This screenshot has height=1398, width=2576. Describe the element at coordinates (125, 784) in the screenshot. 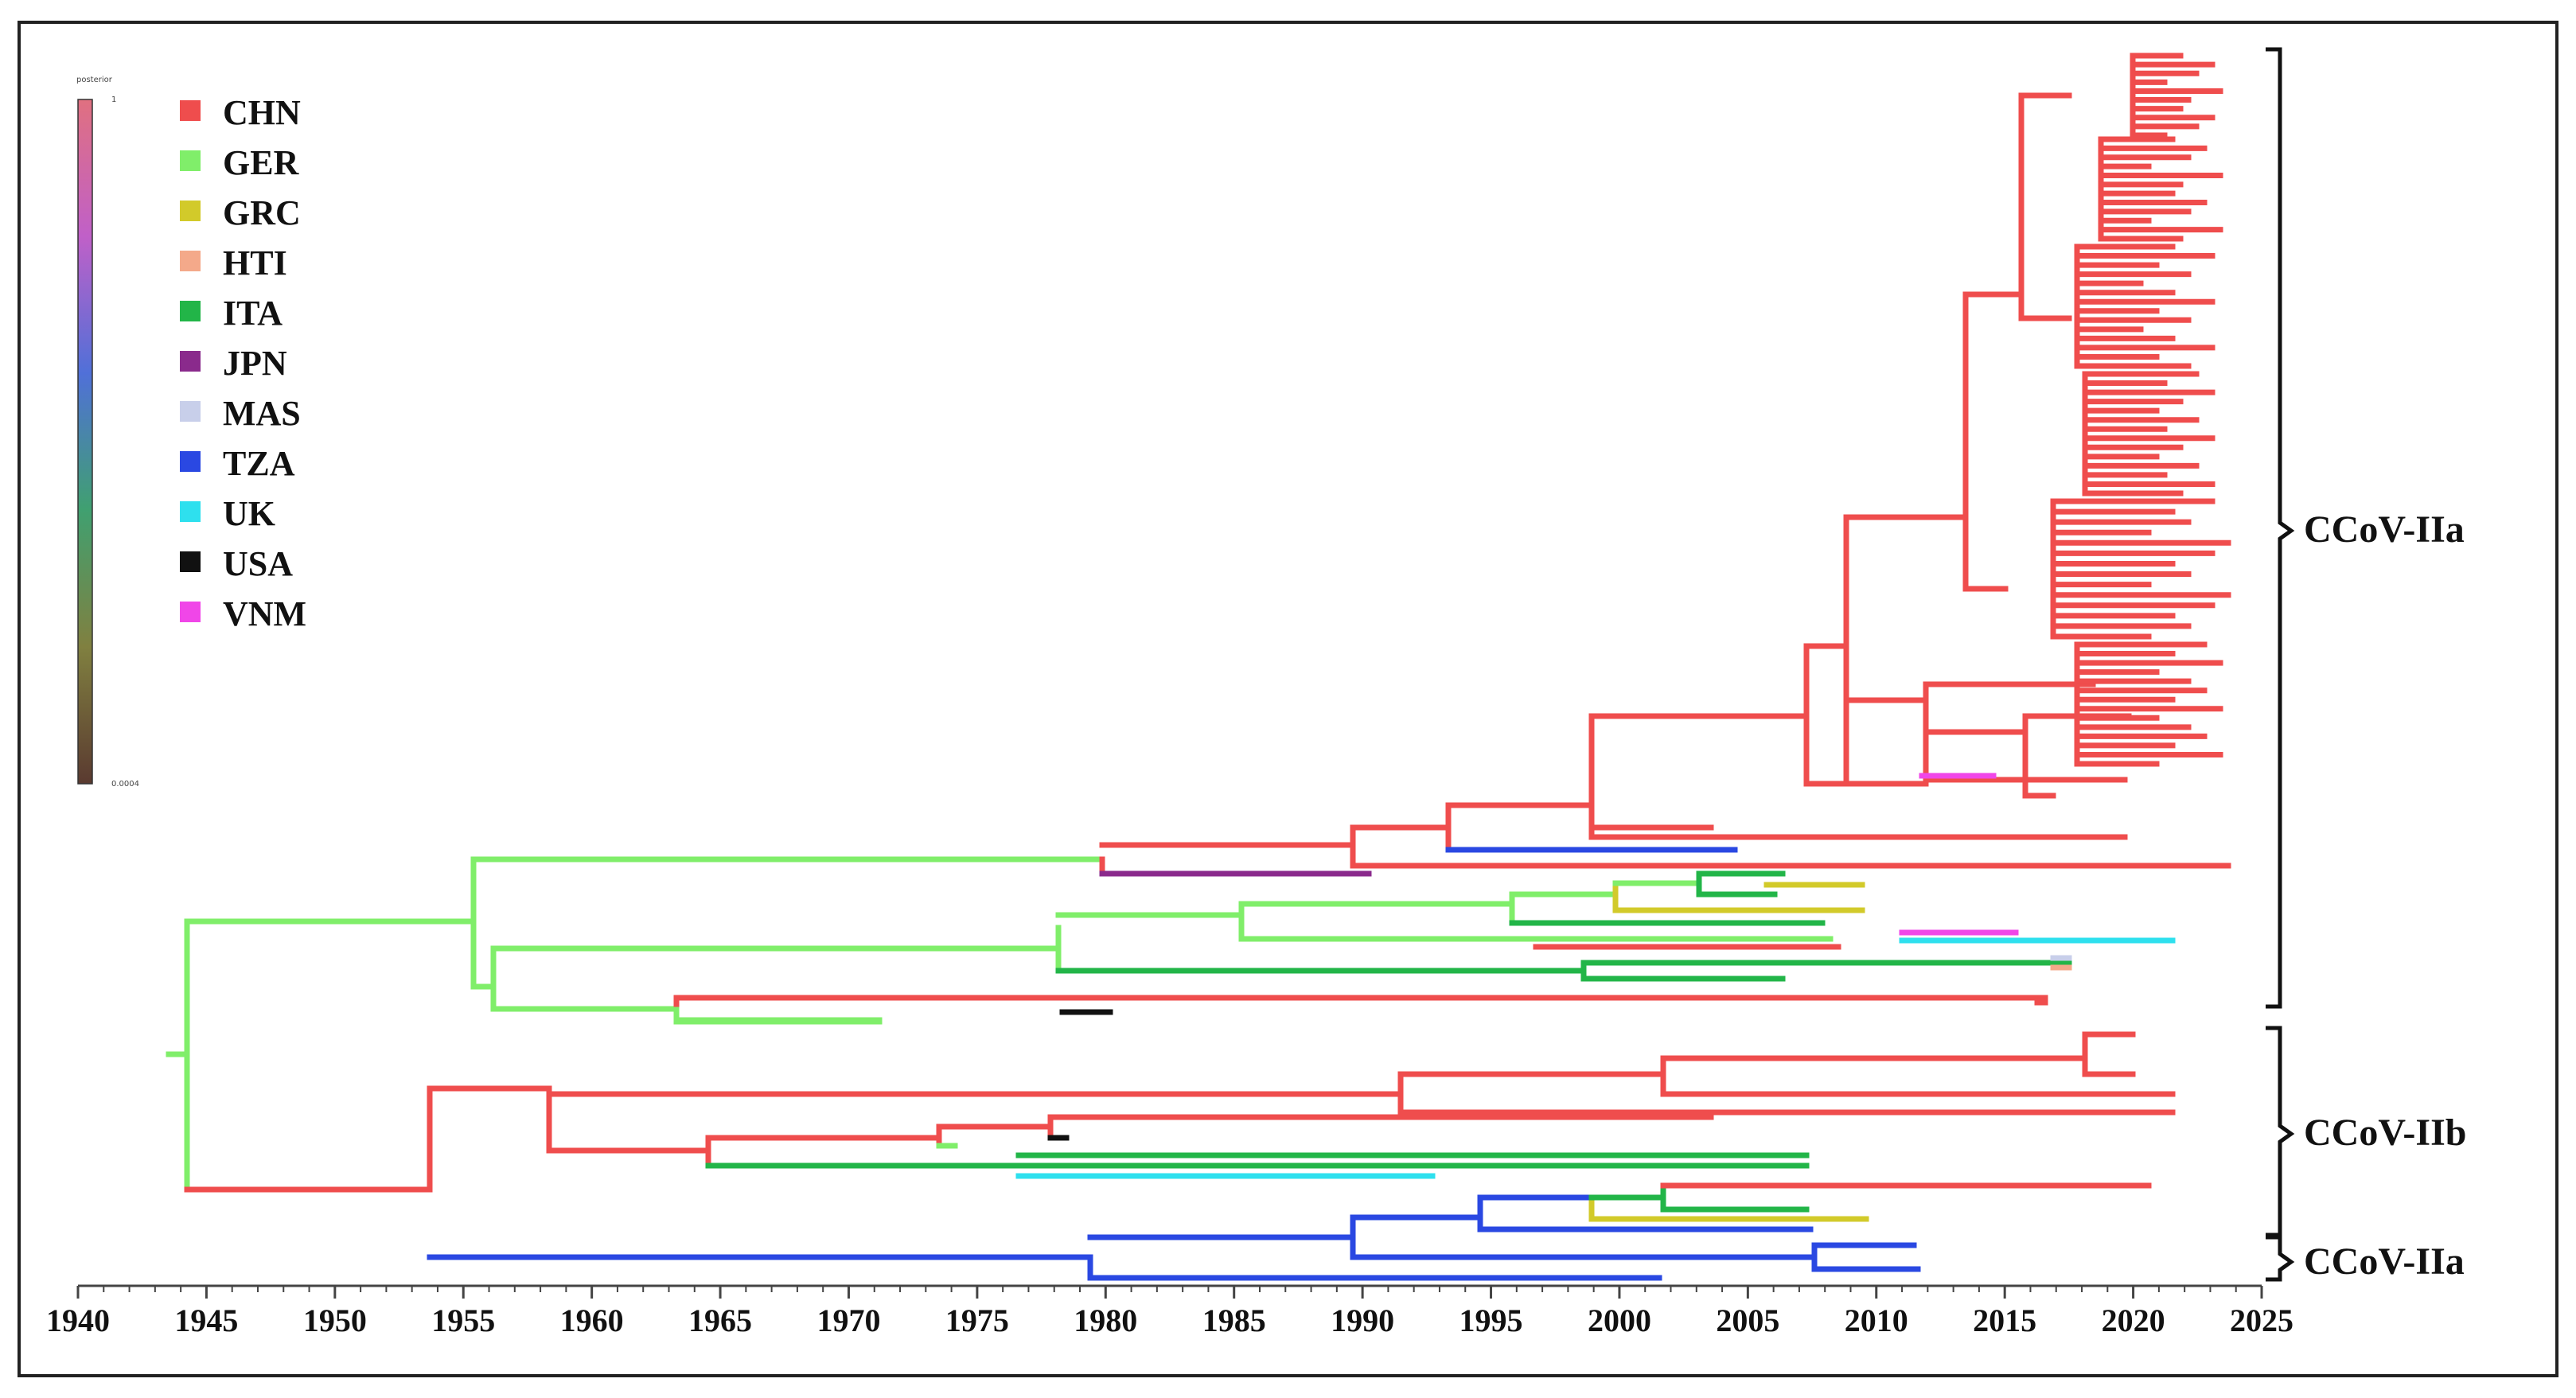

I see `colorbar-min-label: 0.0004` at that location.